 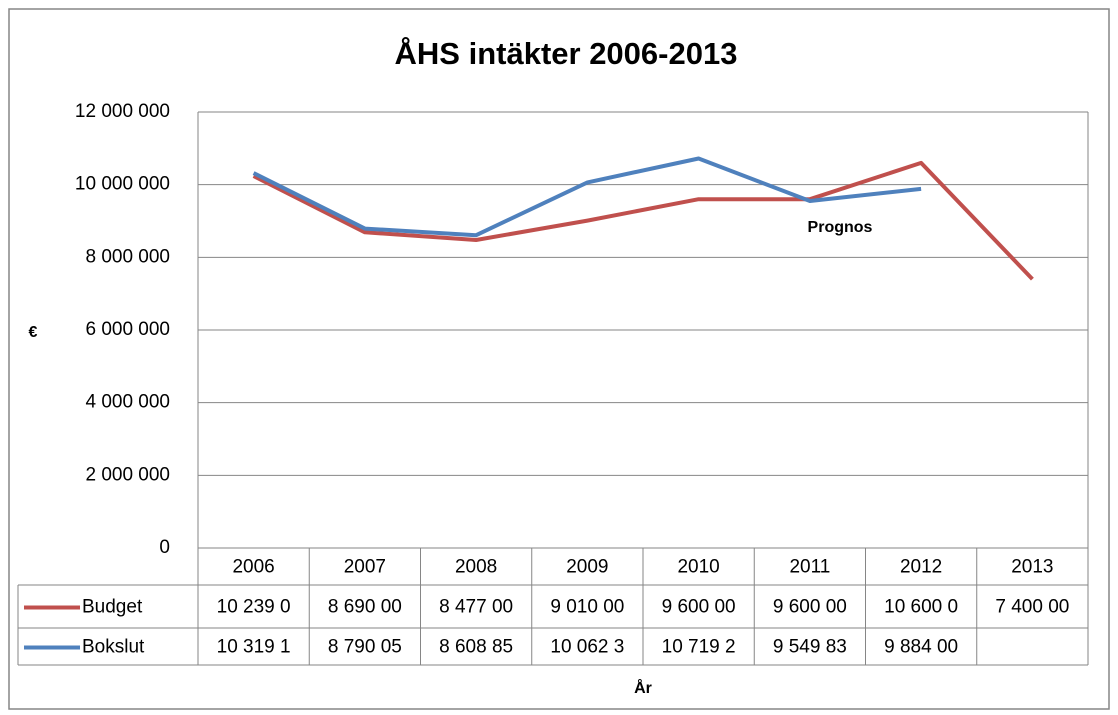 What do you see at coordinates (840, 227) in the screenshot?
I see `annotation: Prognos` at bounding box center [840, 227].